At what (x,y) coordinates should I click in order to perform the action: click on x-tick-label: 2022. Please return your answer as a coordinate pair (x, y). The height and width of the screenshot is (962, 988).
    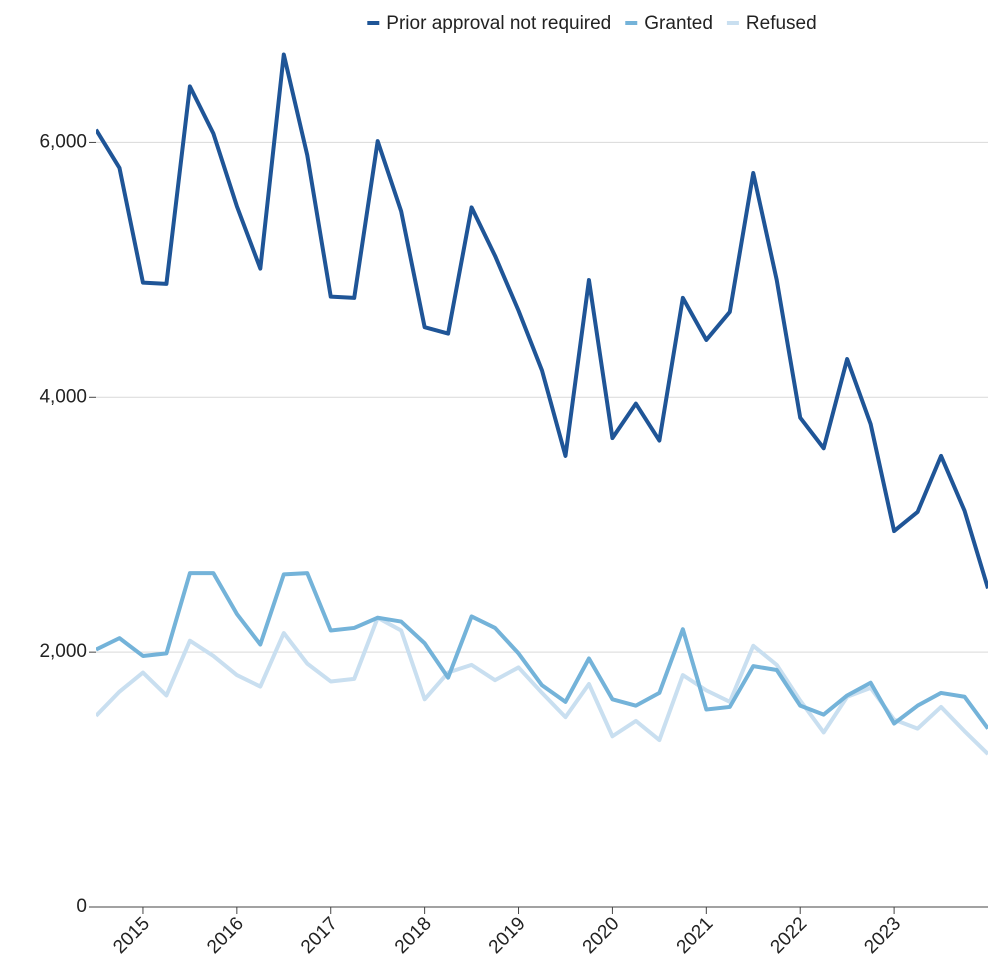
    Looking at the image, I should click on (789, 935).